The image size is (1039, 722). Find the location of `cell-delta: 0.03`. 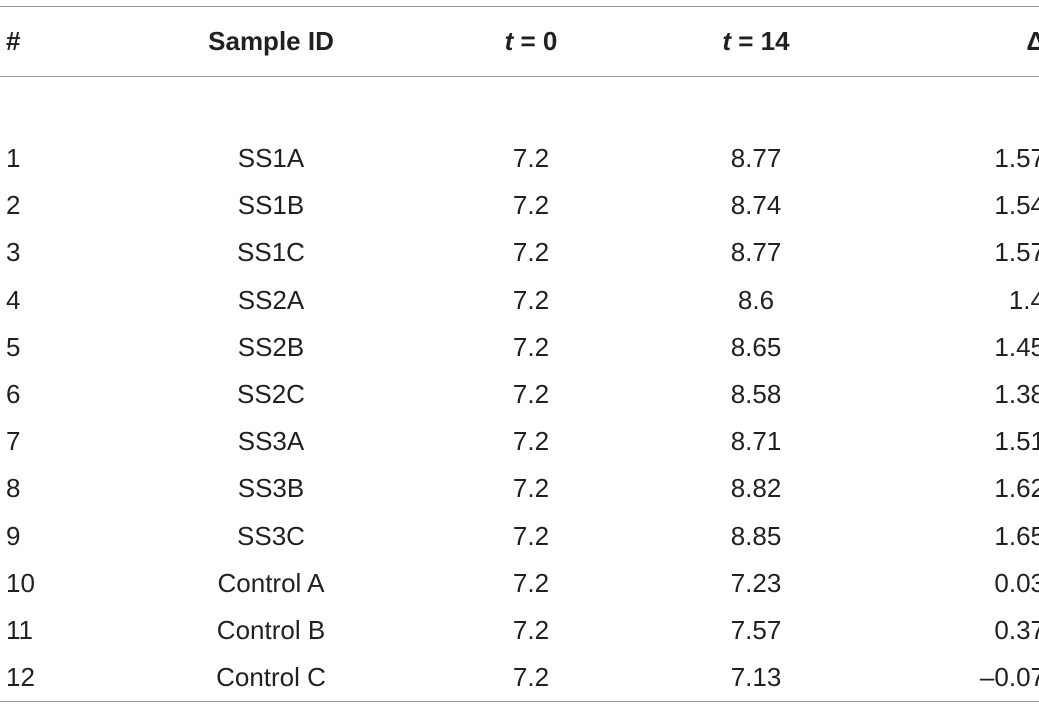

cell-delta: 0.03 is located at coordinates (1016, 582).